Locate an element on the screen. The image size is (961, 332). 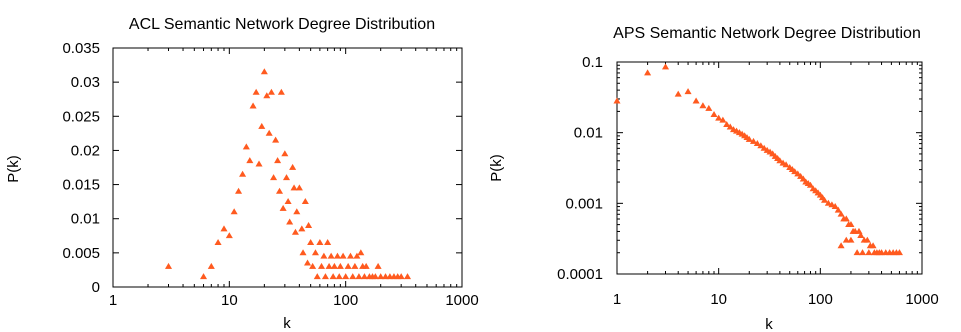
y-tick-label: 0.0001 is located at coordinates (580, 274).